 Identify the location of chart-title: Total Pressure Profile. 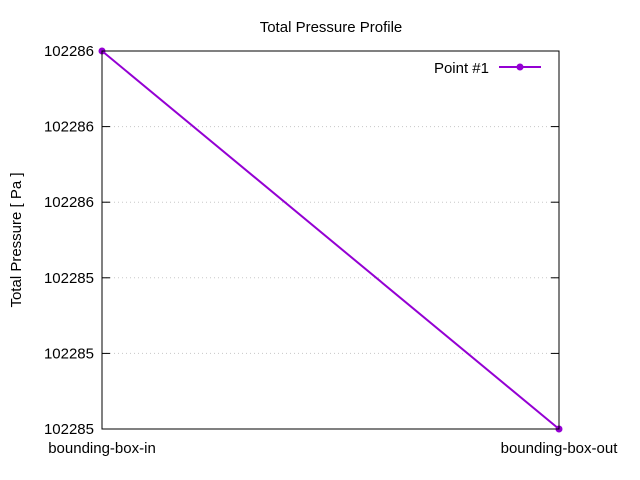
(331, 27).